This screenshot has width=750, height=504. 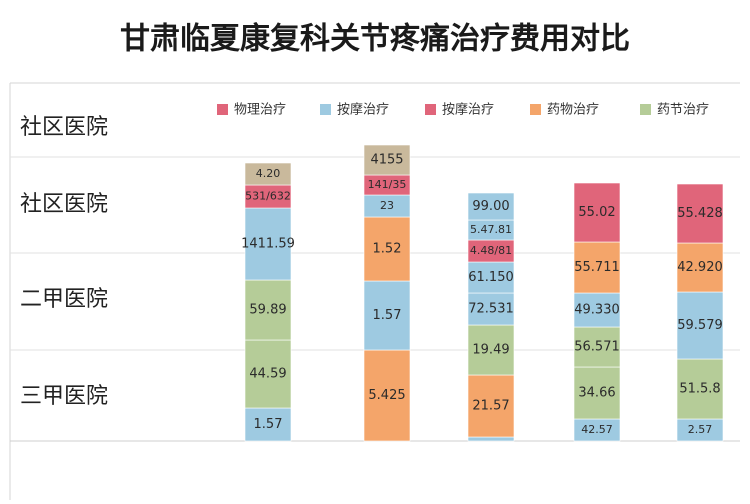 I want to click on legend-label: 药物治疗, so click(x=573, y=110).